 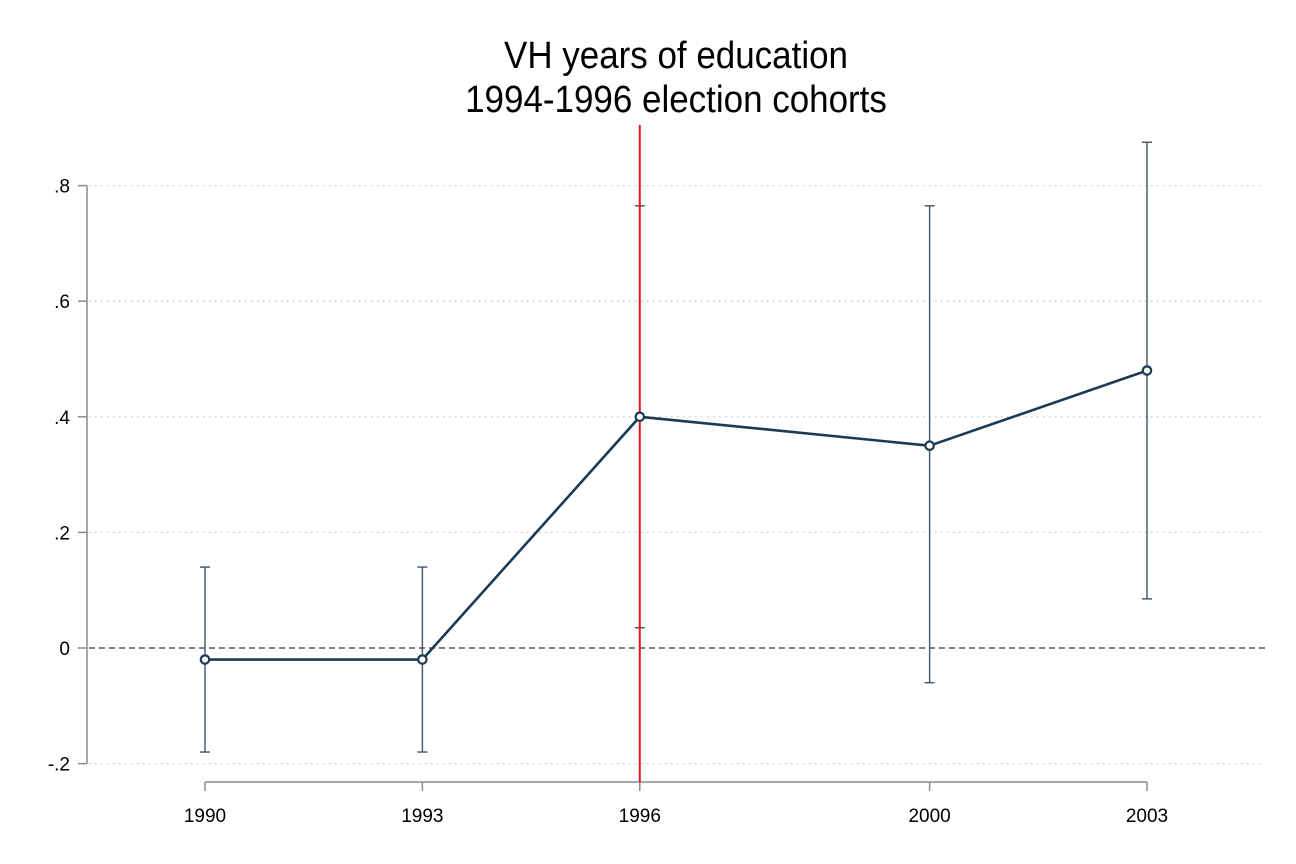 I want to click on x-tick-label-4: 2003, so click(x=1147, y=816).